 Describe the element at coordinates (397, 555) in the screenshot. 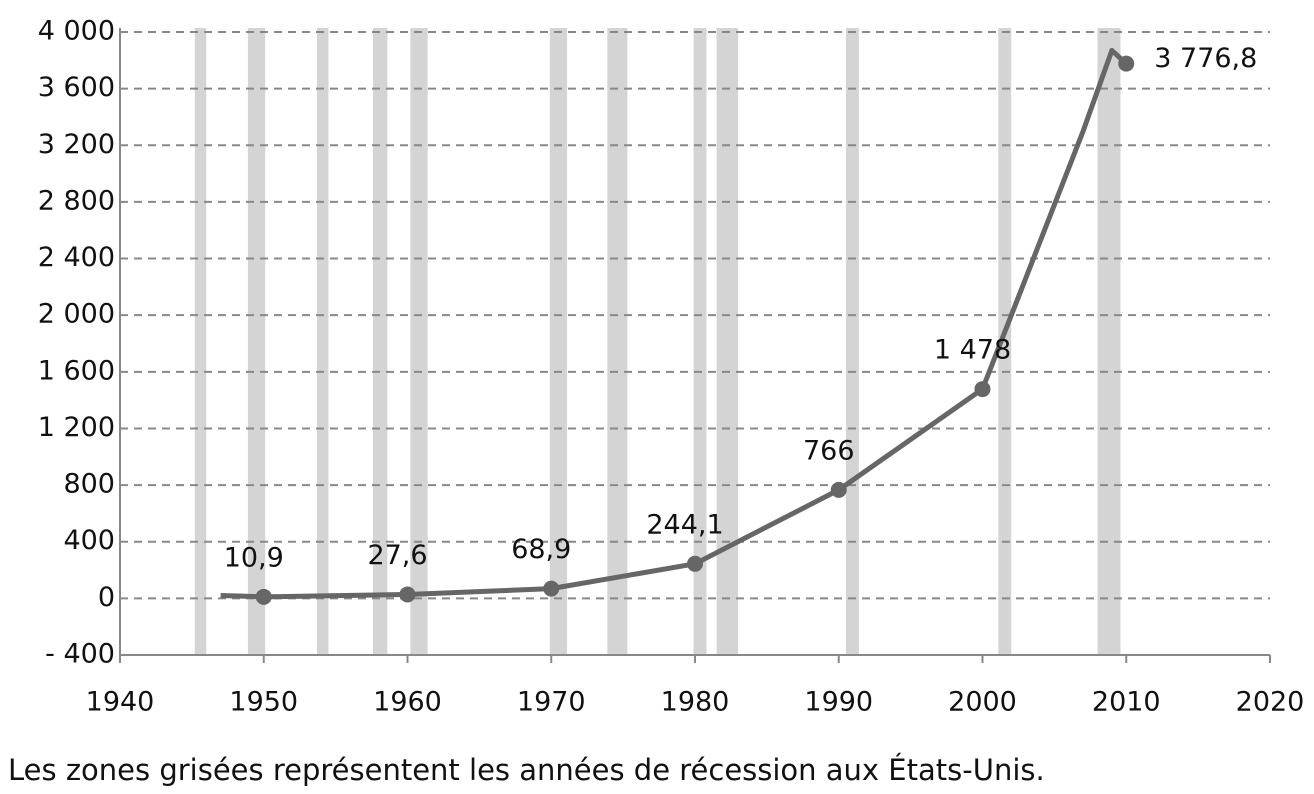

I see `data-label: 27,6` at that location.